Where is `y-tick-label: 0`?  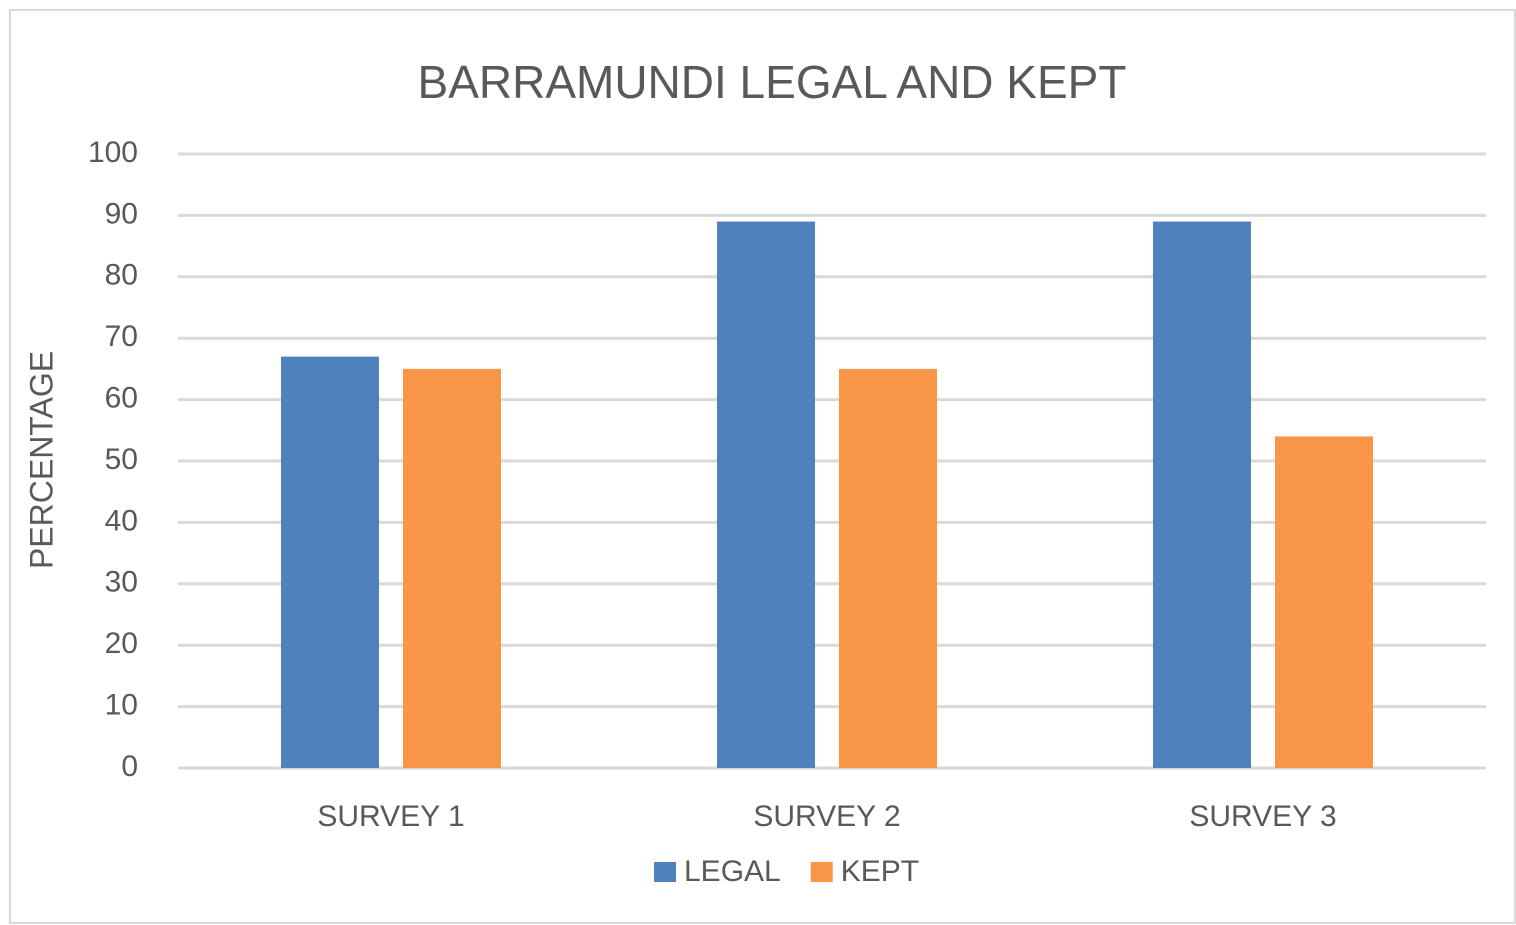
y-tick-label: 0 is located at coordinates (129, 766).